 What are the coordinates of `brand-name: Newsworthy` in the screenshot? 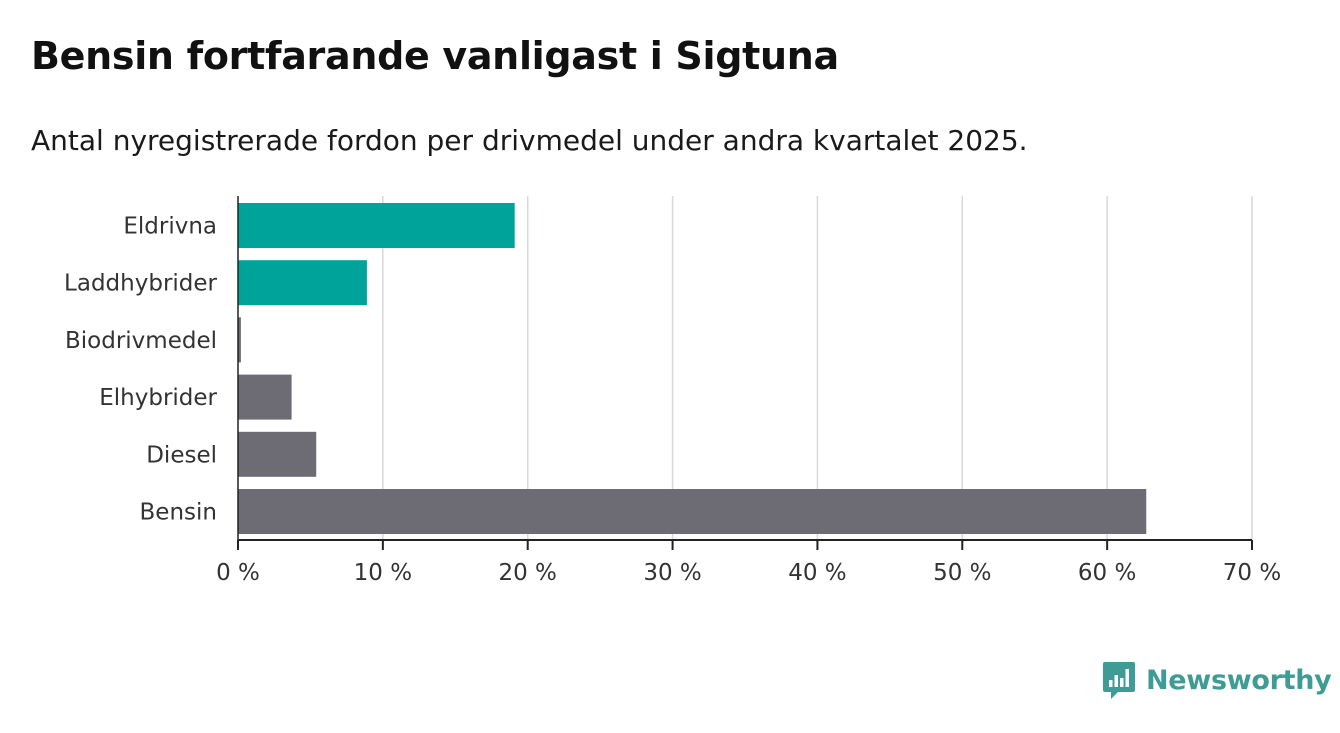 It's located at (1239, 680).